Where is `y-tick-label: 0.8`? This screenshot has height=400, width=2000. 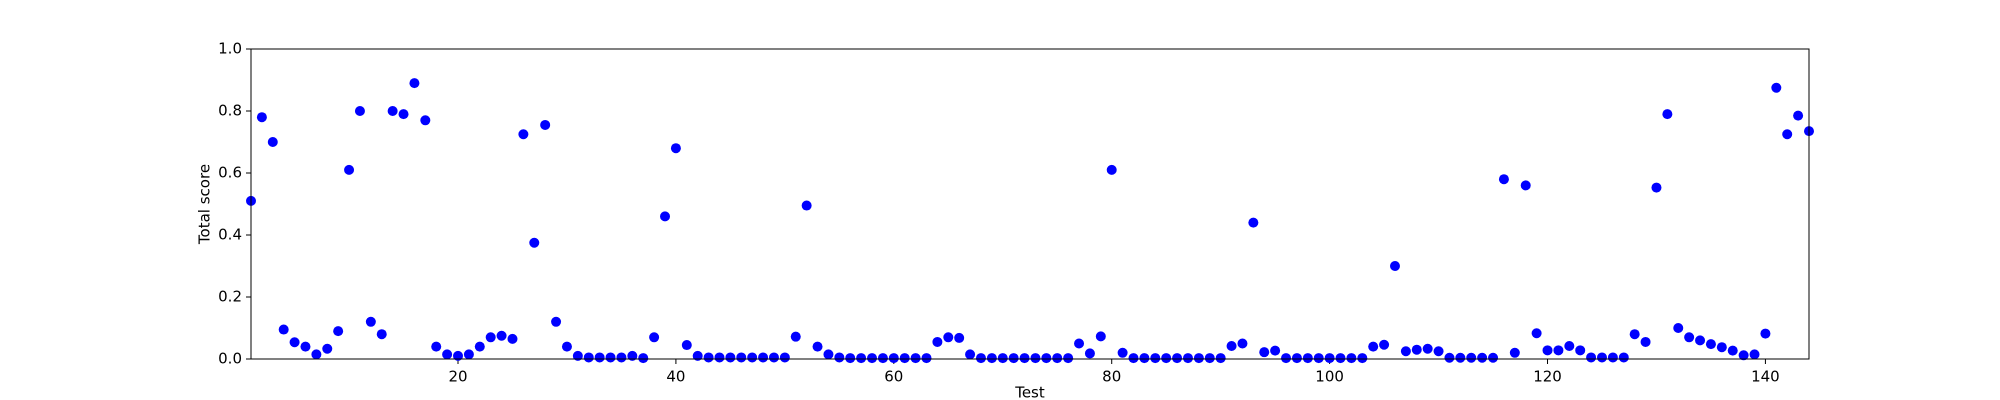 y-tick-label: 0.8 is located at coordinates (230, 111).